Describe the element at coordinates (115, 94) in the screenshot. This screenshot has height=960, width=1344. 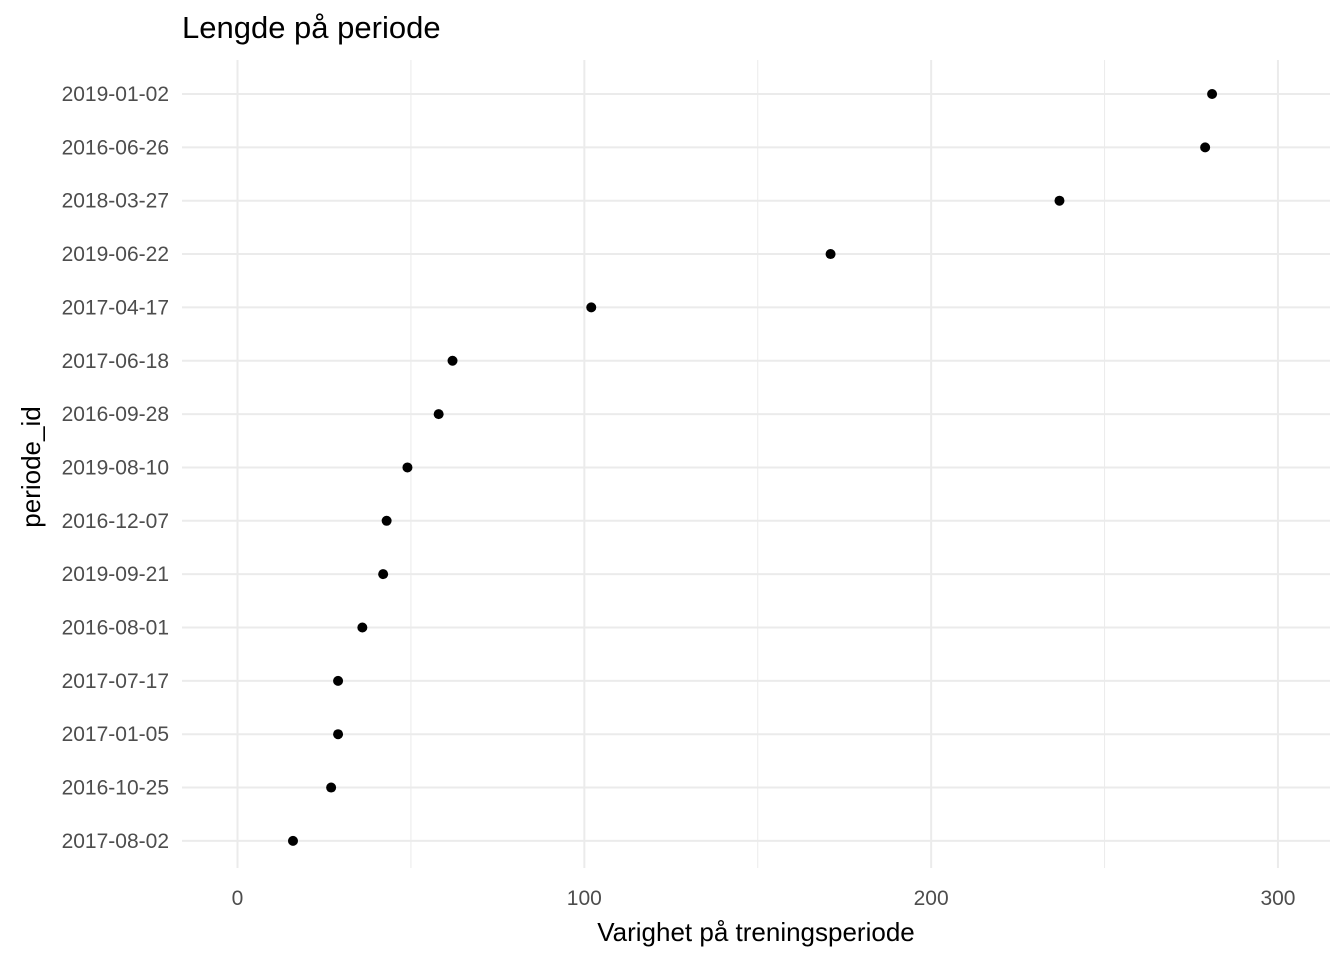
I see `y-tick-label: 2019-01-02` at that location.